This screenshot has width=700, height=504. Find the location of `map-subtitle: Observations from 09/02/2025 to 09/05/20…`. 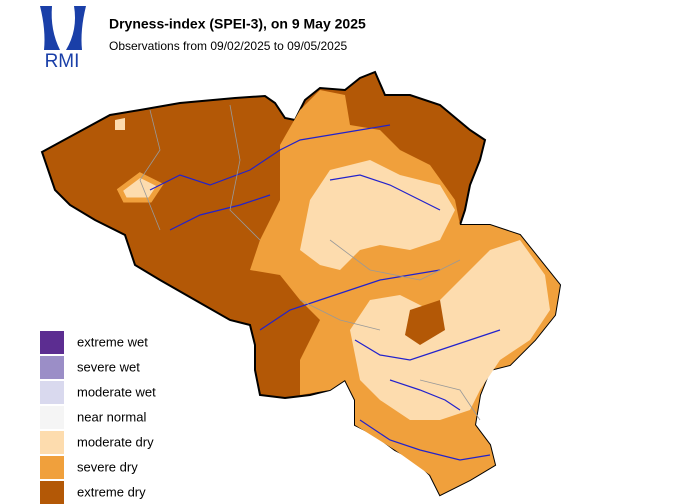

map-subtitle: Observations from 09/02/2025 to 09/05/20… is located at coordinates (228, 46).